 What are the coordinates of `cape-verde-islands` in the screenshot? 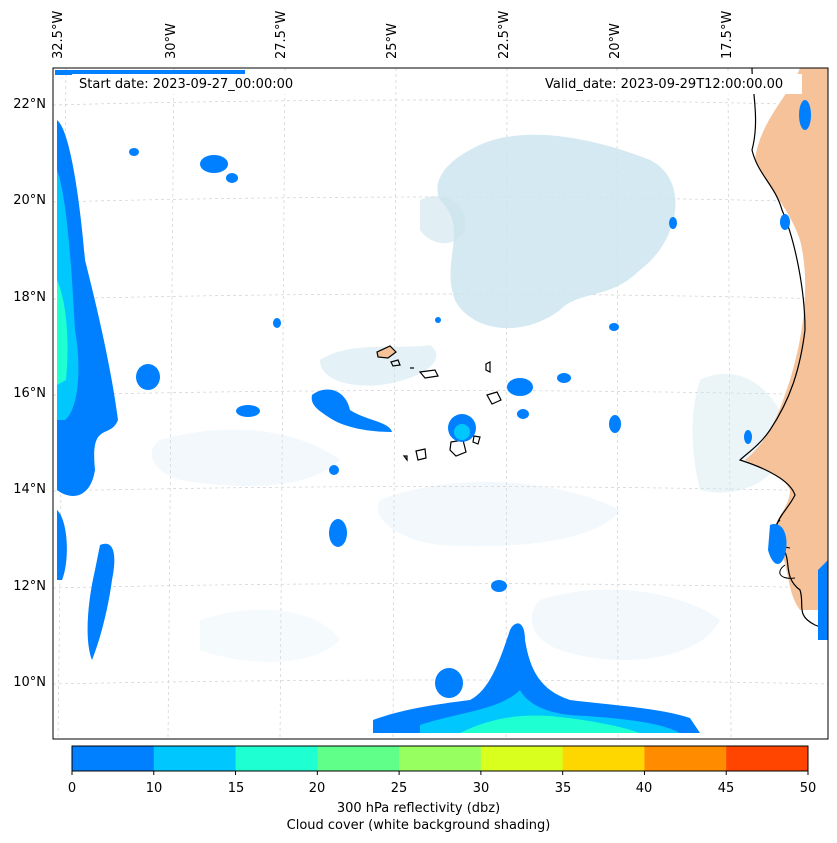 It's located at (439, 403).